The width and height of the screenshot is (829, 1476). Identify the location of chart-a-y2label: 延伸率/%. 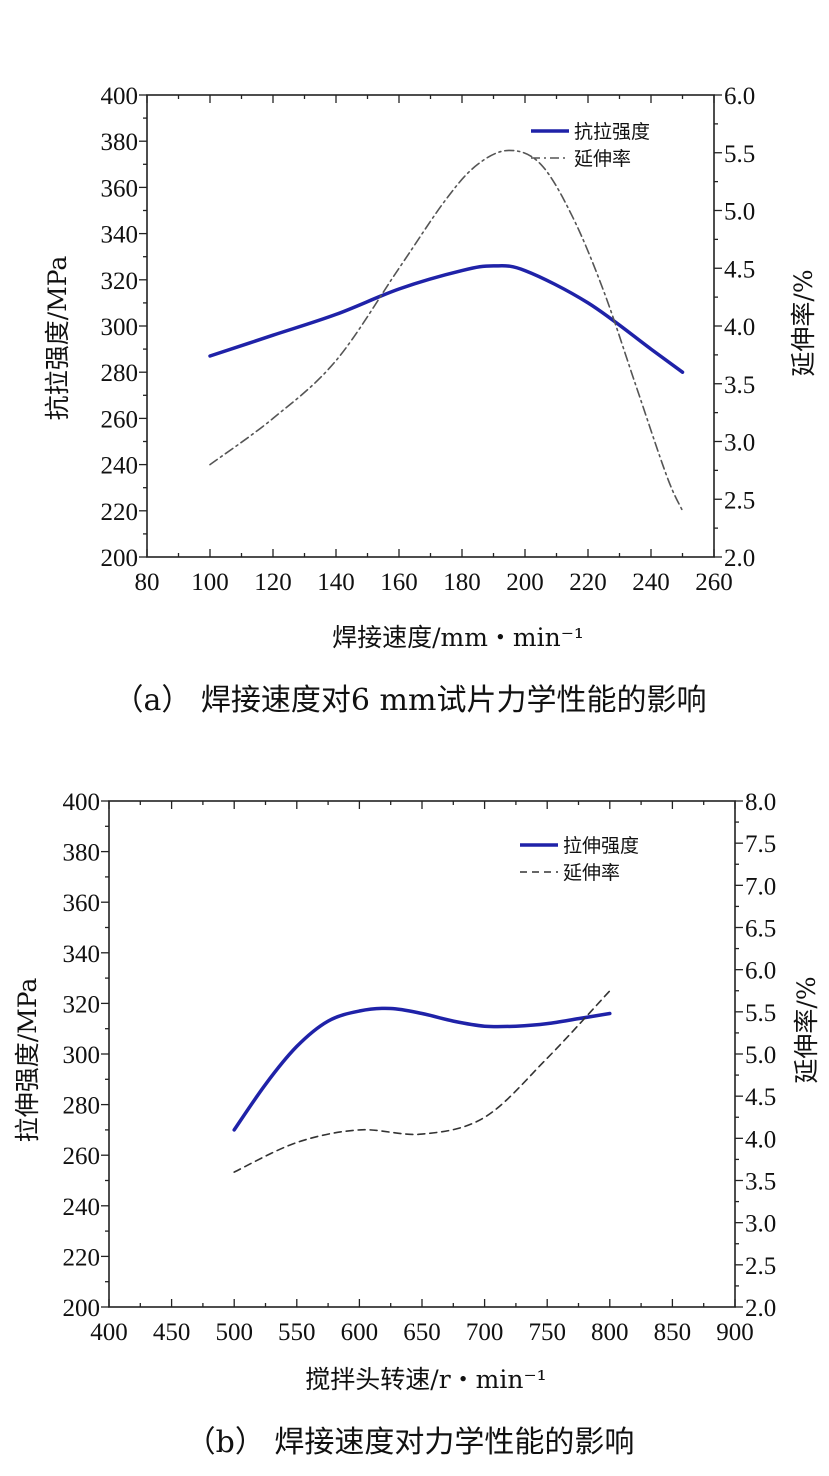
(803, 322).